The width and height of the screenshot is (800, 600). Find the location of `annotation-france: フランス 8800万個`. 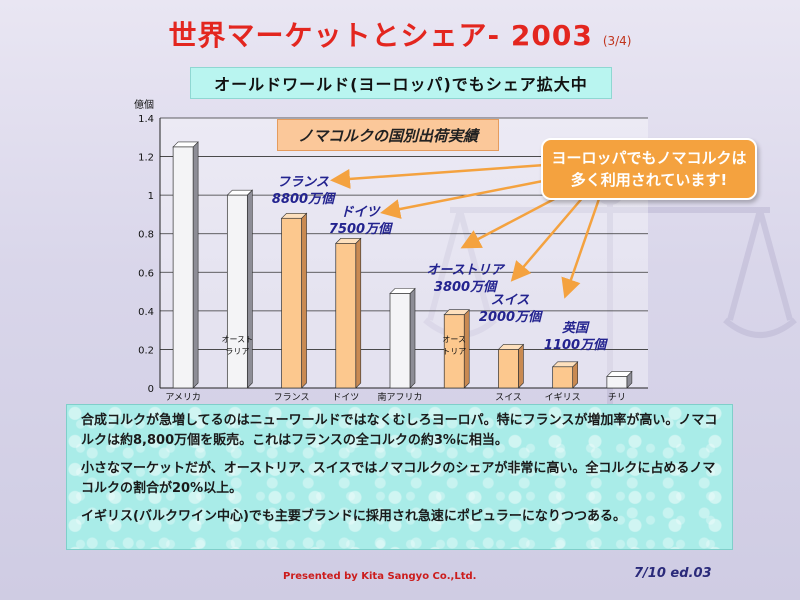

annotation-france: フランス 8800万個 is located at coordinates (303, 191).